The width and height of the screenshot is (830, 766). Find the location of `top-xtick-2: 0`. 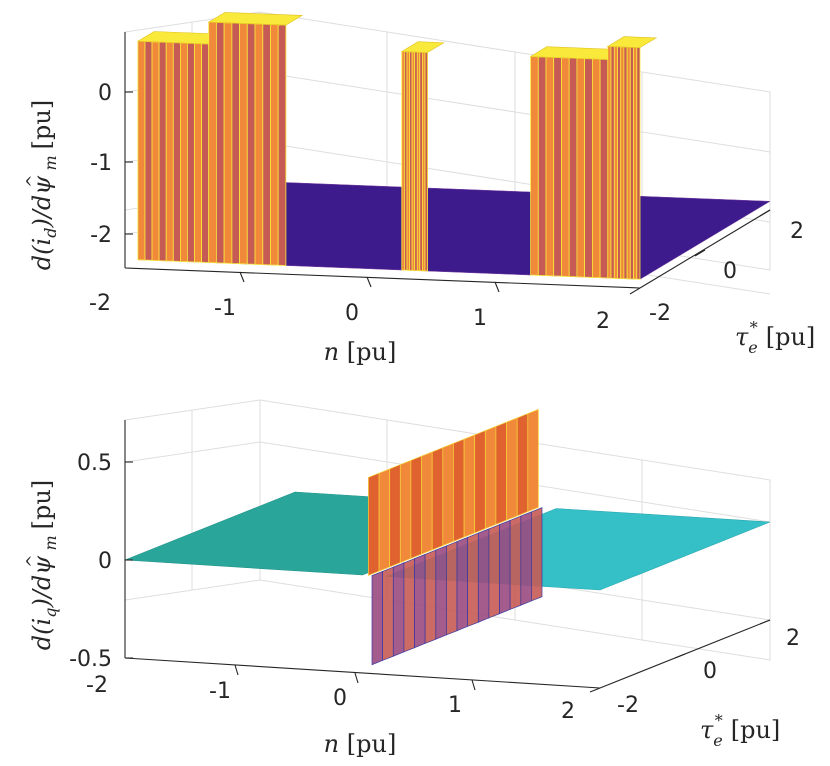

top-xtick-2: 0 is located at coordinates (352, 313).